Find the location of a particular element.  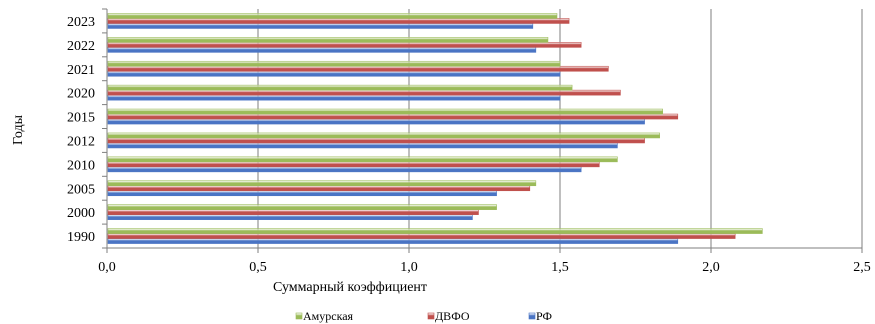

legend-item: РФ is located at coordinates (540, 316).